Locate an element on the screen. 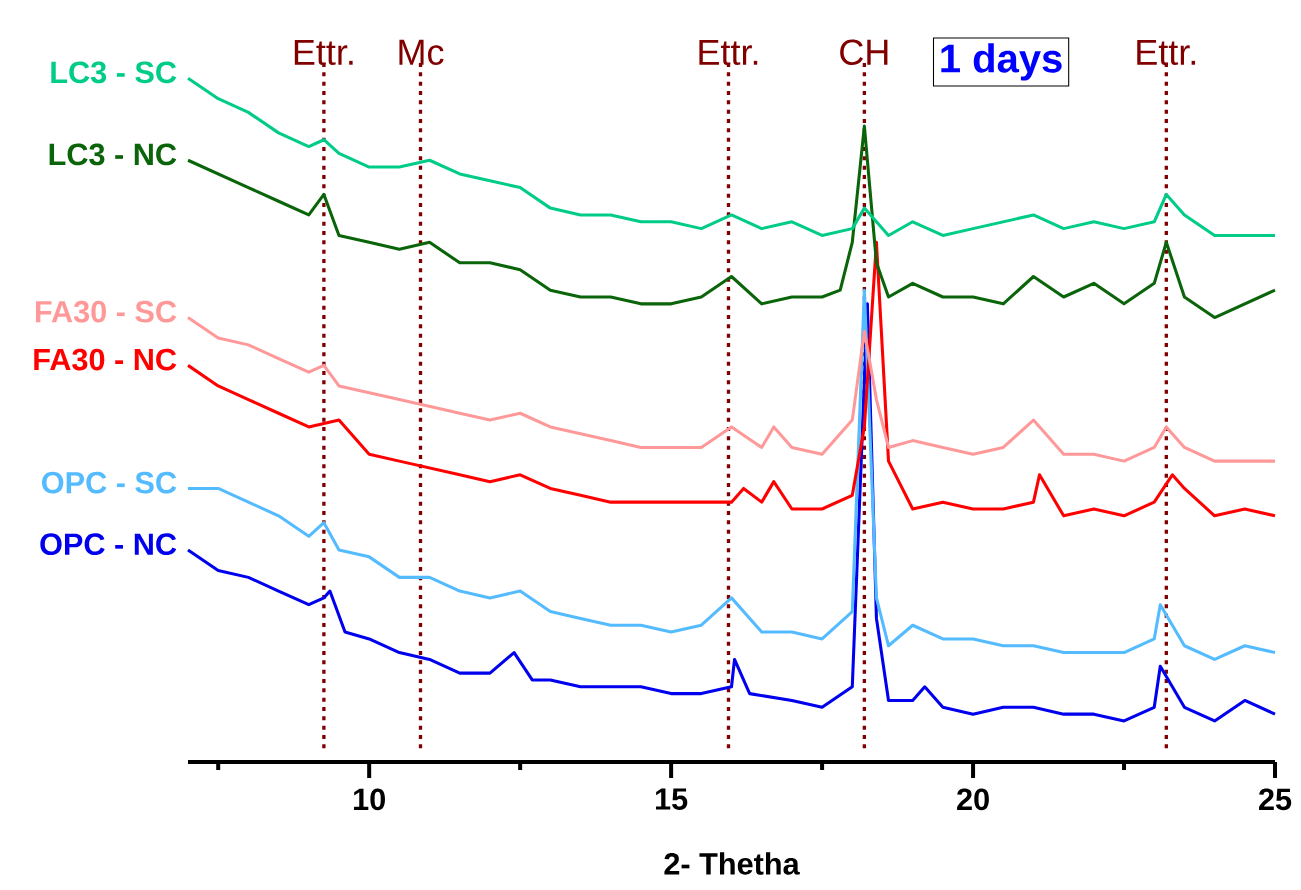  annotation: 1 days is located at coordinates (1001, 62).